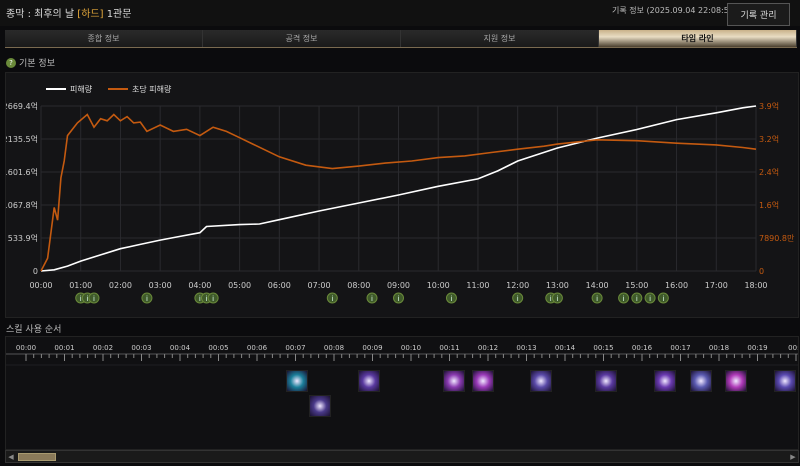 The height and width of the screenshot is (466, 800). Describe the element at coordinates (302, 38) in the screenshot. I see `tab-attack: 공격 정보` at that location.